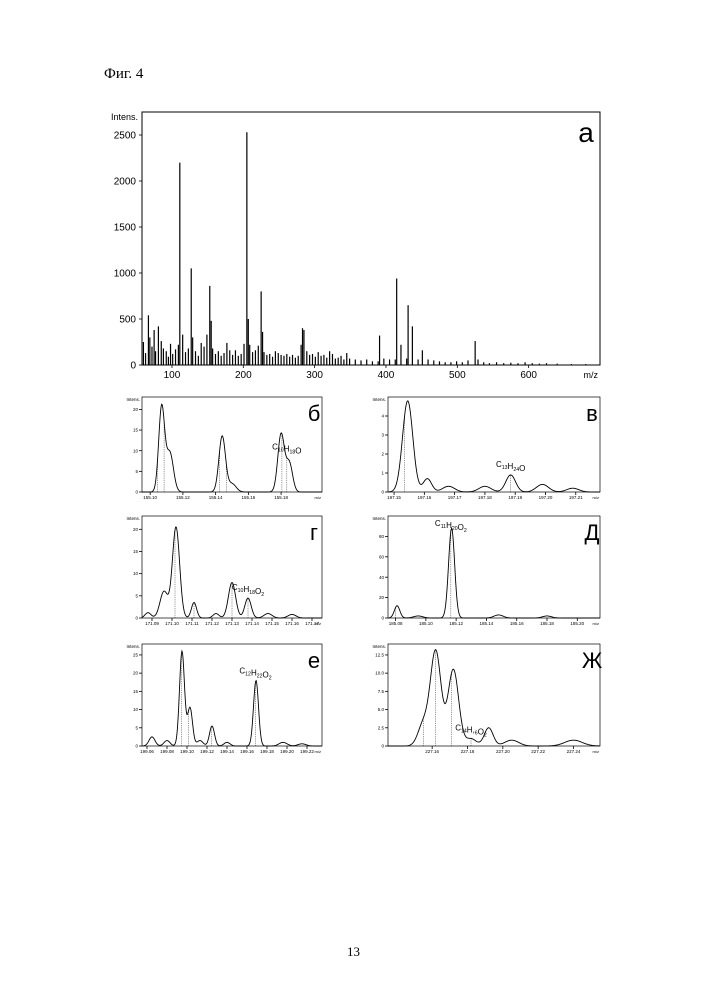 Image resolution: width=707 pixels, height=1000 pixels. What do you see at coordinates (286, 449) in the screenshot?
I see `formula-label: C10H18O` at bounding box center [286, 449].